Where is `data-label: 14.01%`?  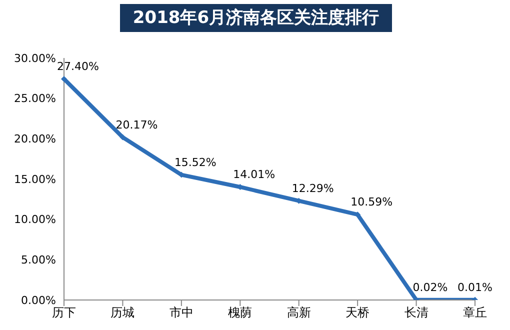 data-label: 14.01% is located at coordinates (254, 174).